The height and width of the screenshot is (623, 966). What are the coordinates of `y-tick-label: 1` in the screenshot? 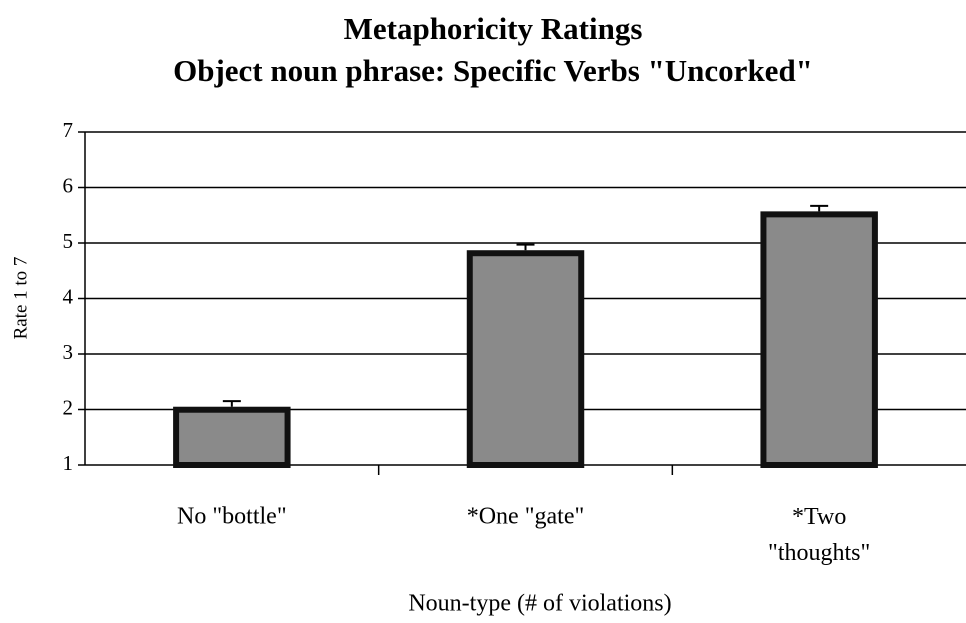 It's located at (68, 463).